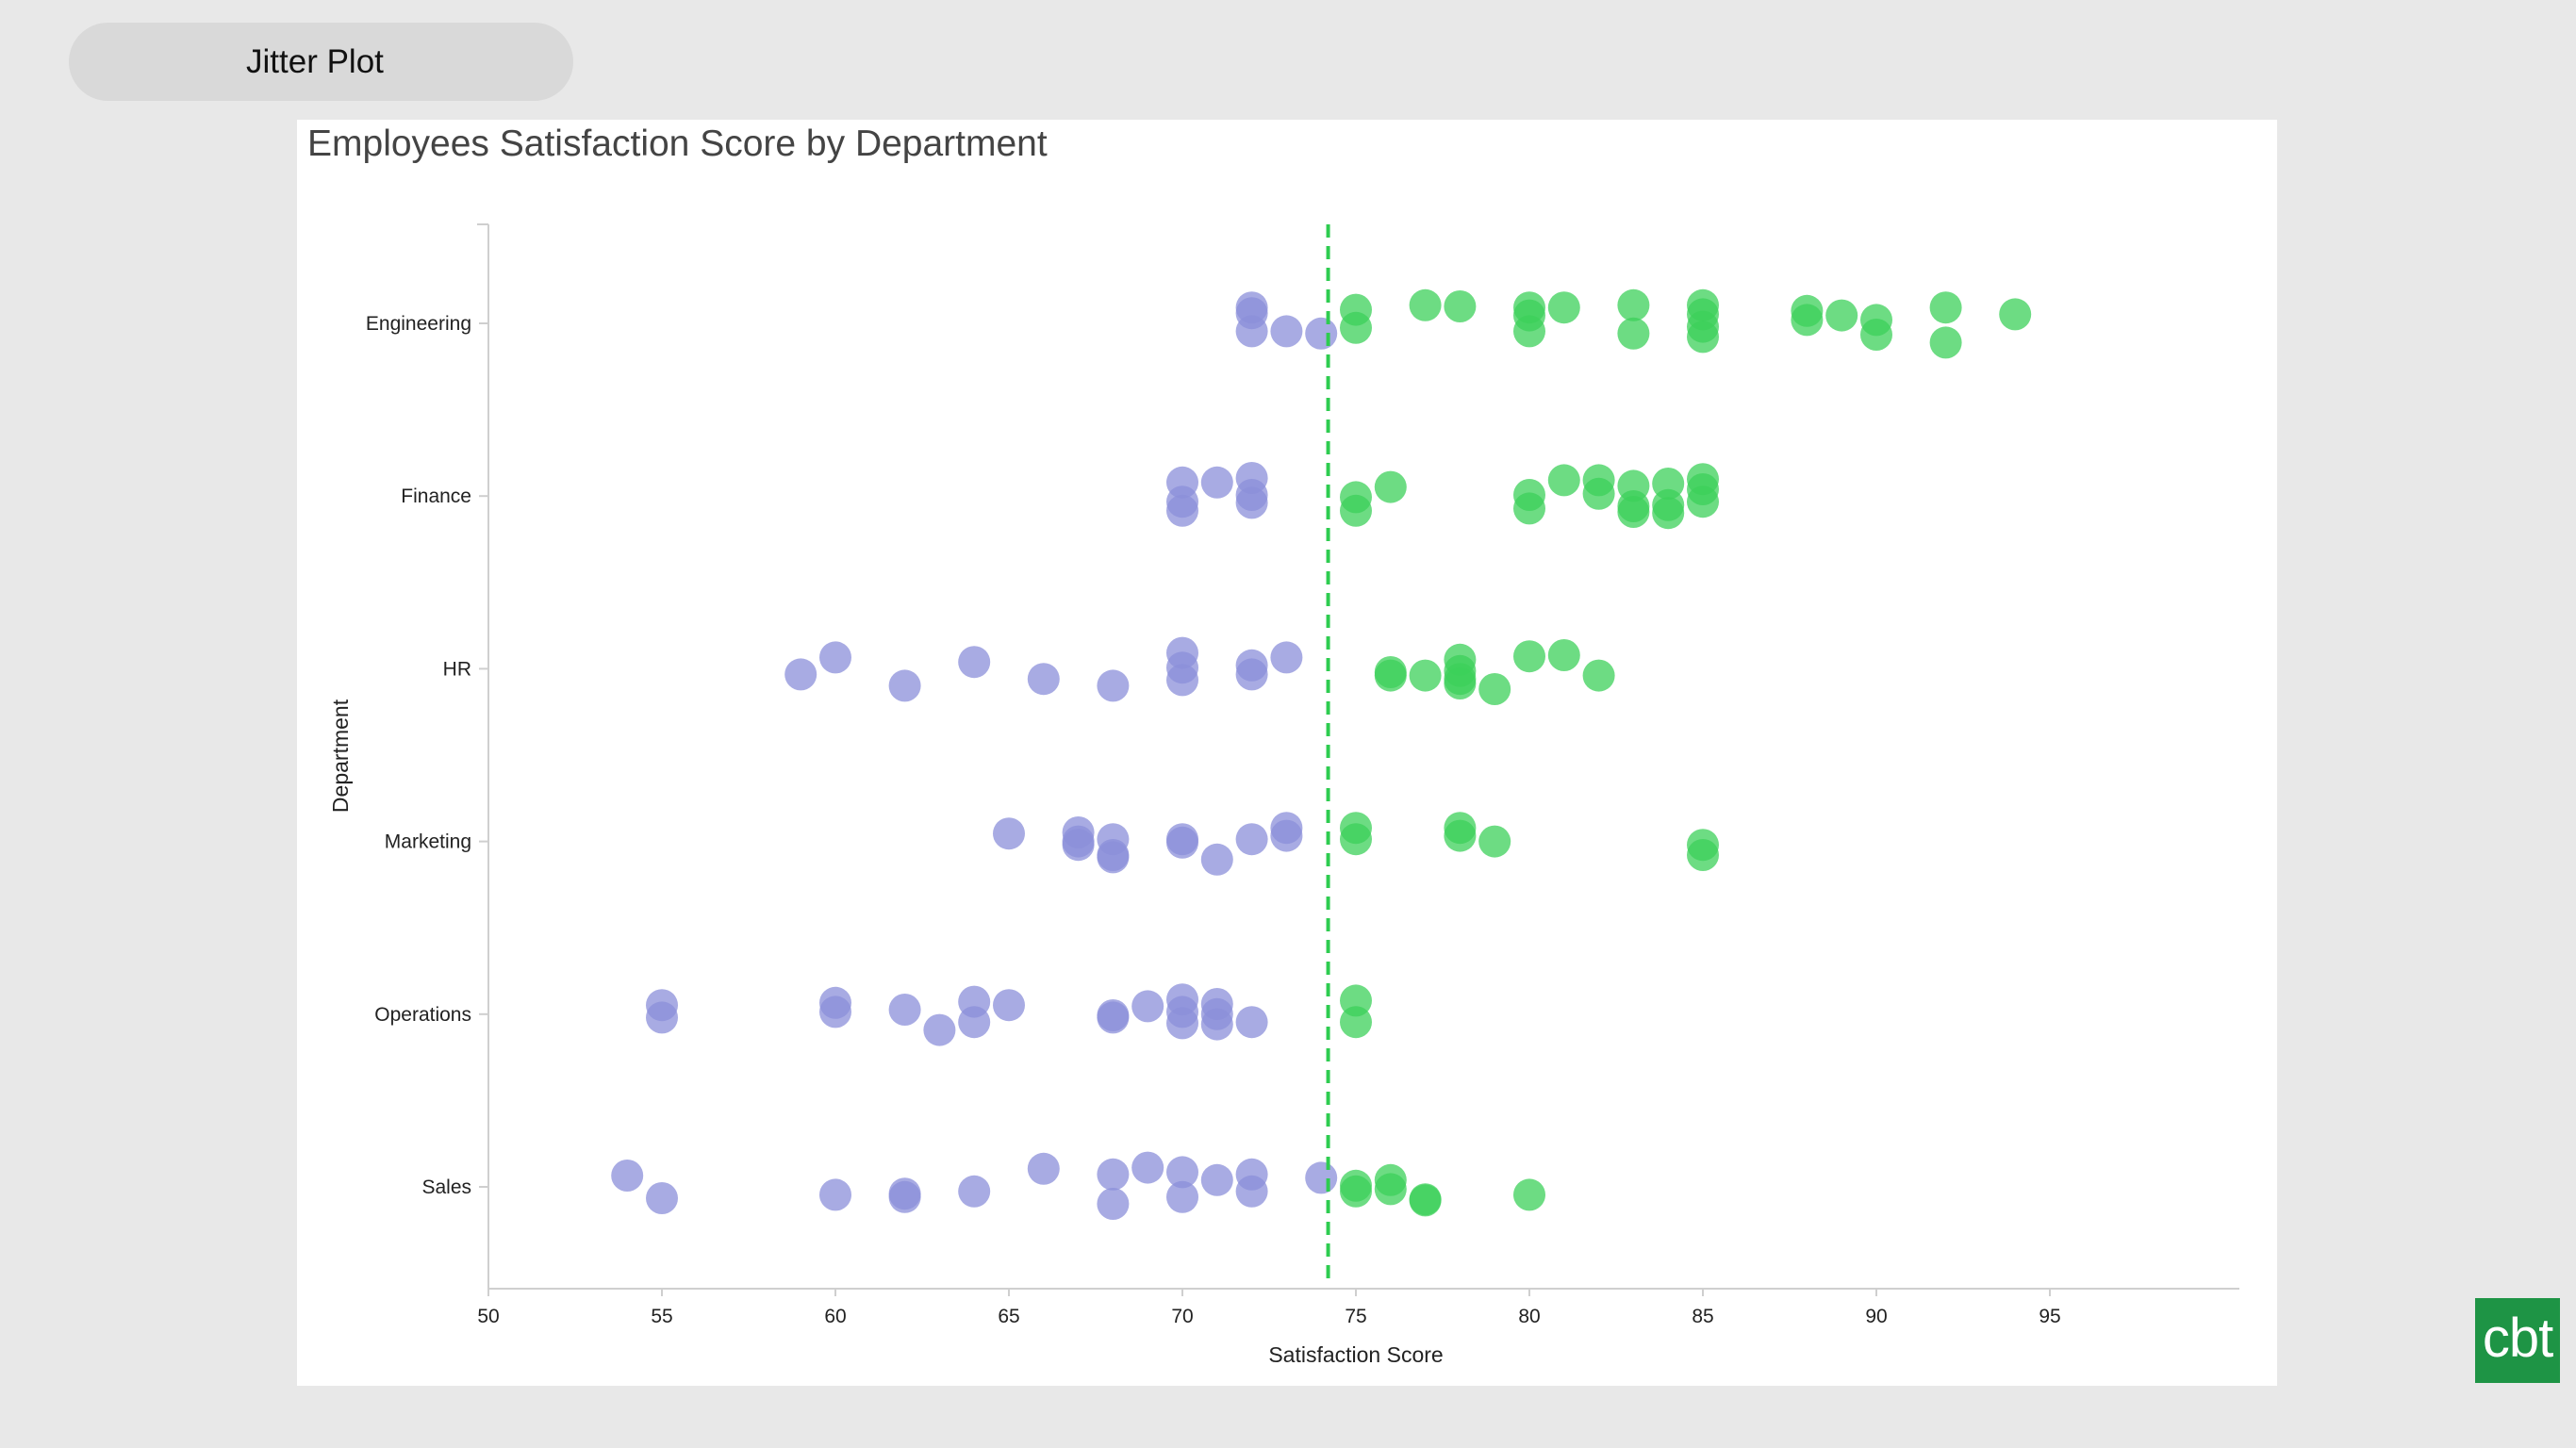  What do you see at coordinates (315, 61) in the screenshot?
I see `tab-label: Jitter Plot` at bounding box center [315, 61].